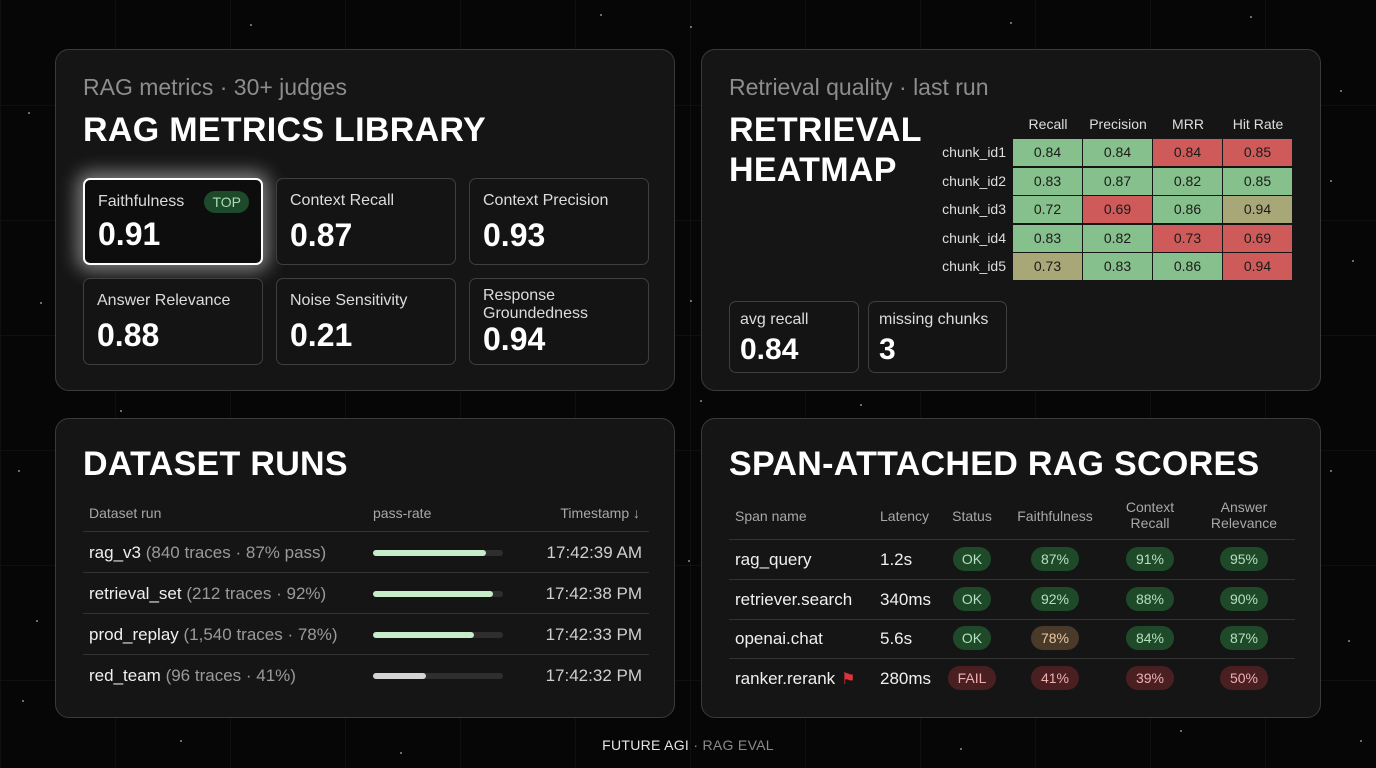  I want to click on span-name: openai.chat, so click(779, 639).